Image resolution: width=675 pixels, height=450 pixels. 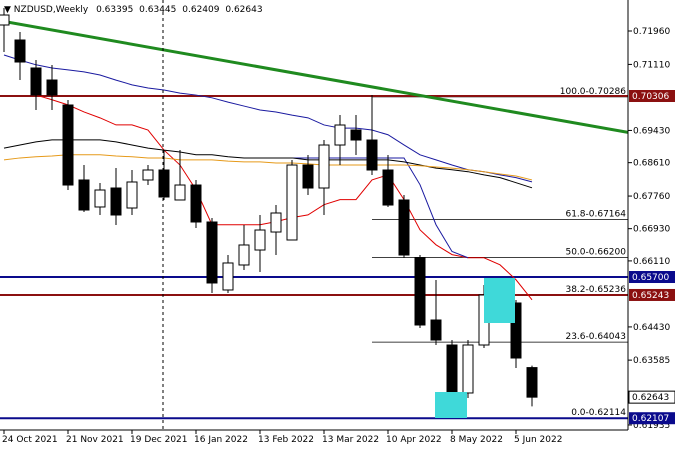 I want to click on header-value: 0.63445, so click(x=157, y=10).